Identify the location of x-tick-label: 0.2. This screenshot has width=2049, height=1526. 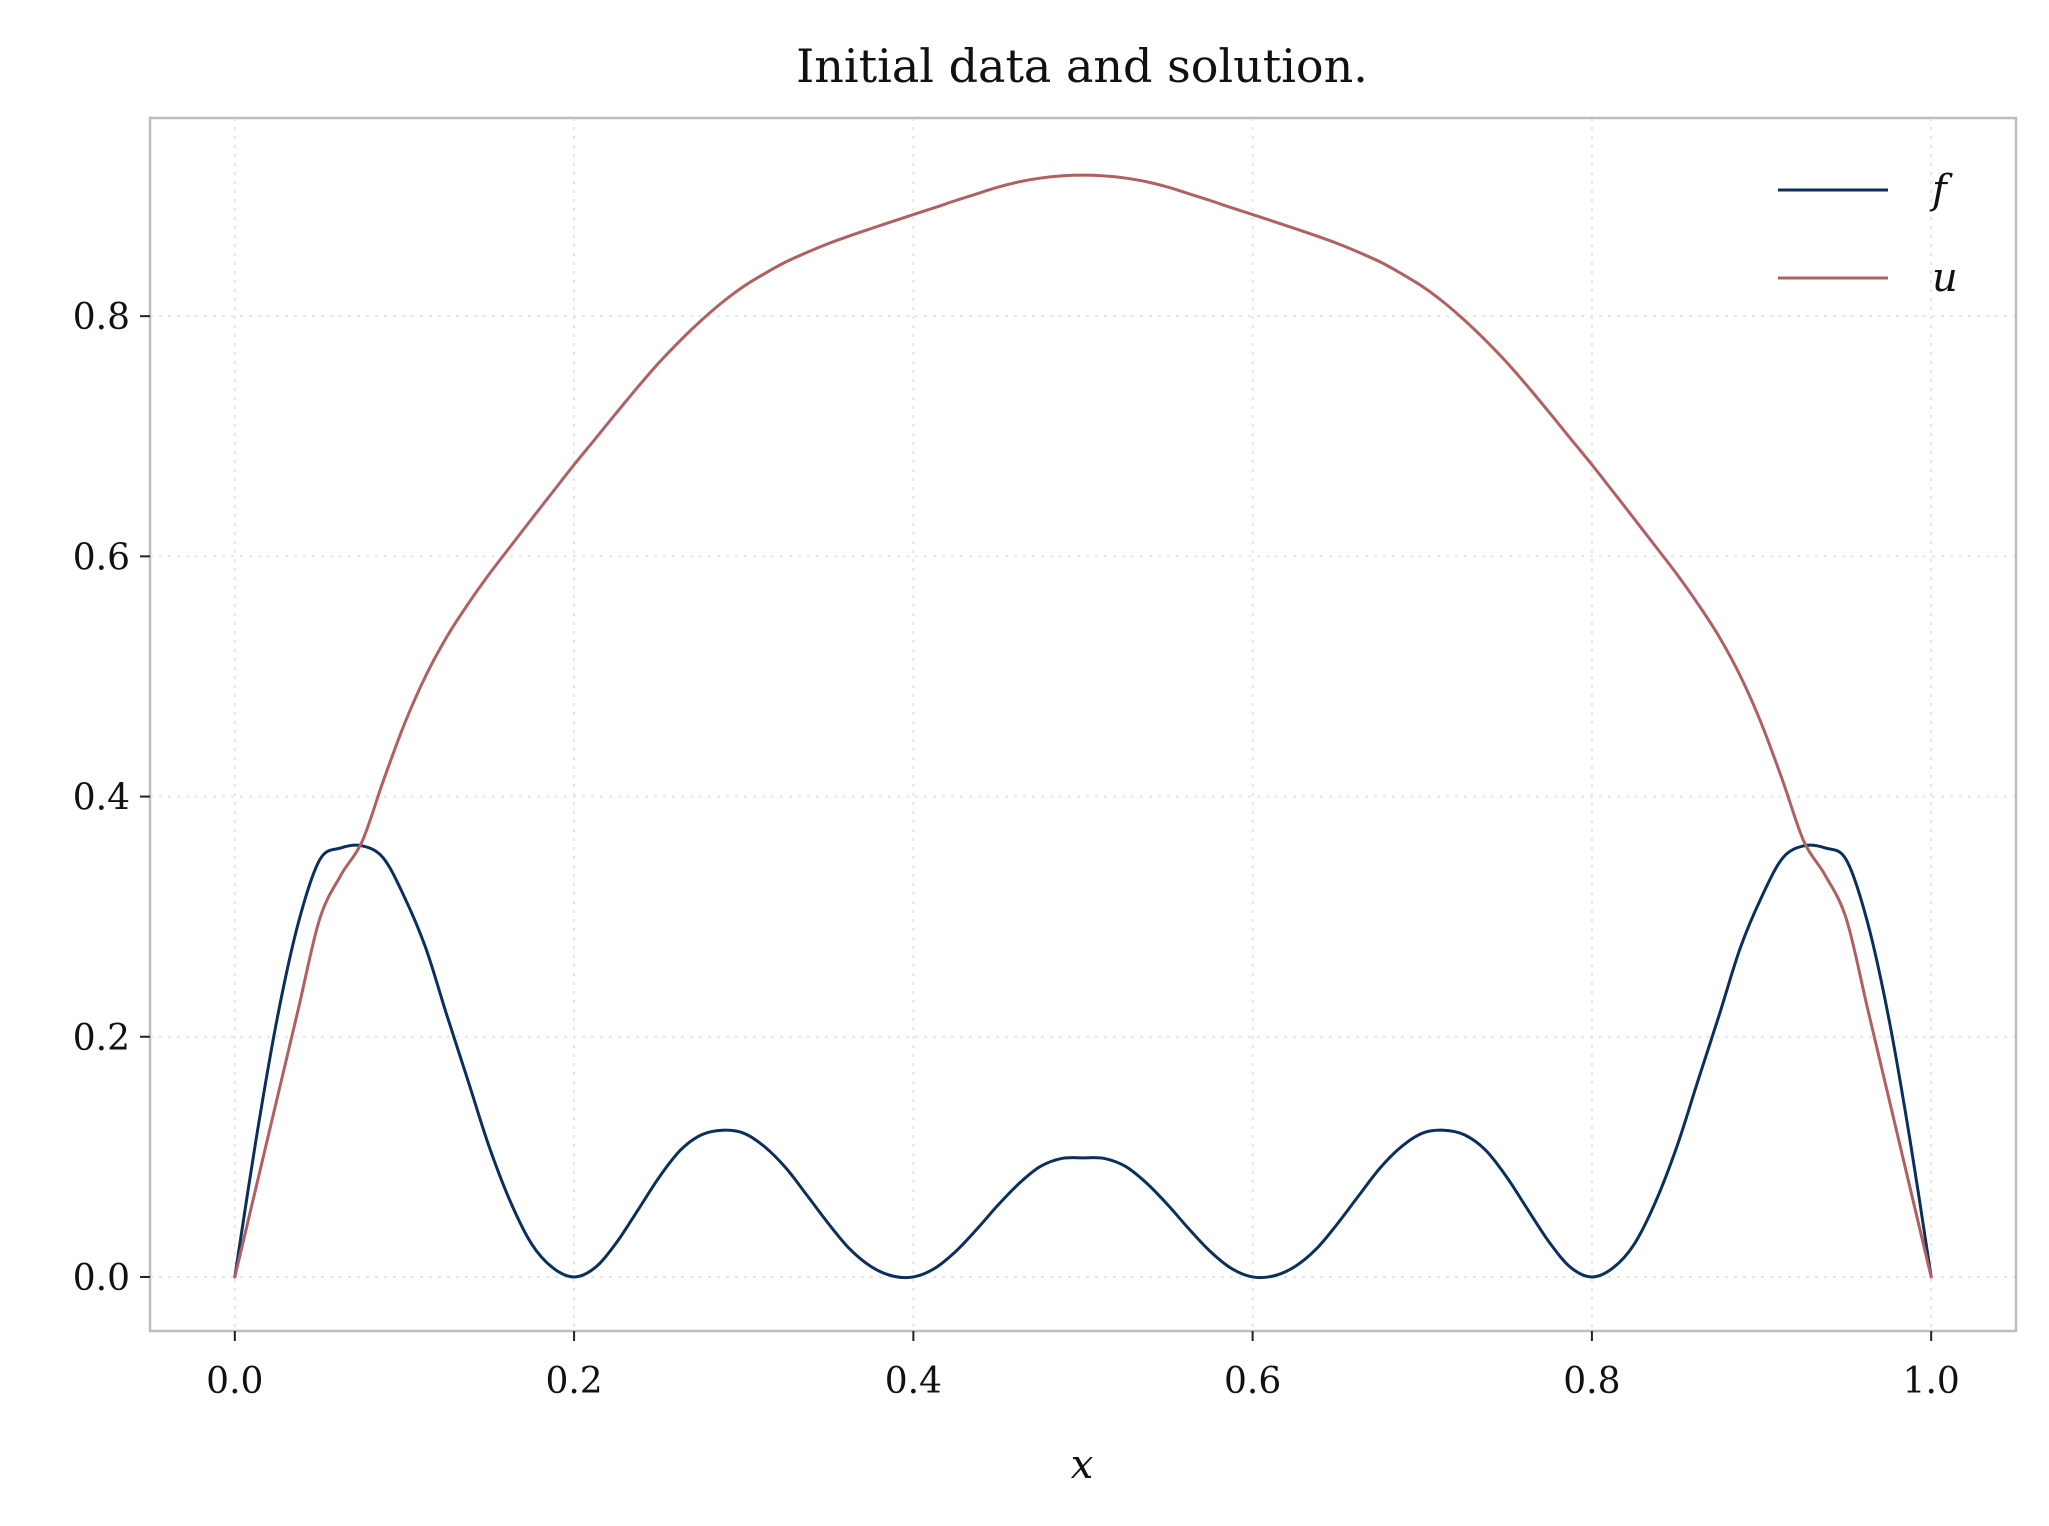
(573, 1381).